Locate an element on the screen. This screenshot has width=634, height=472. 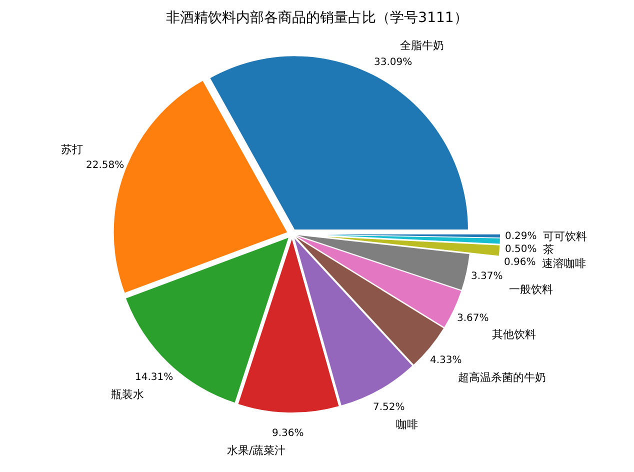
slice-label: 一般饮料 is located at coordinates (531, 289).